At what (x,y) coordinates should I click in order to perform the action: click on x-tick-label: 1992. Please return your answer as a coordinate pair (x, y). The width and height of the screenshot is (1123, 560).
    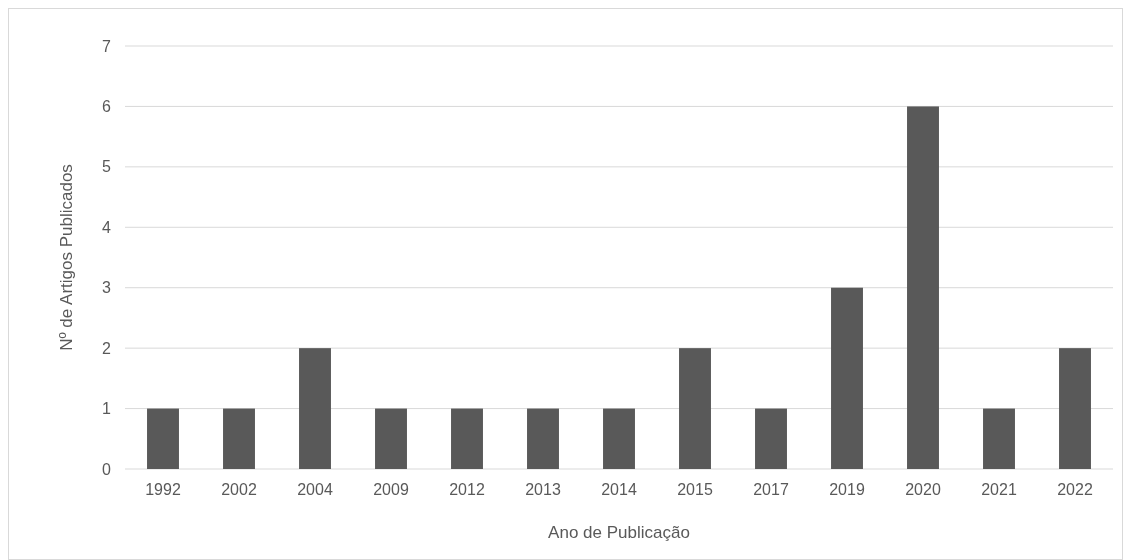
    Looking at the image, I should click on (163, 489).